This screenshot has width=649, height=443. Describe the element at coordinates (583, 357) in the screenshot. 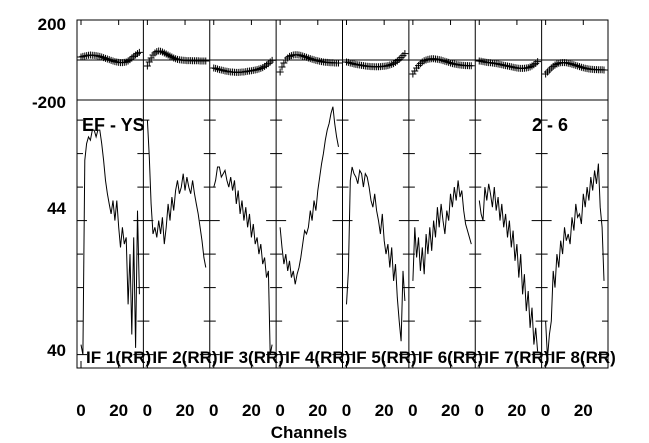

I see `if-label: IF 8(RR)` at that location.